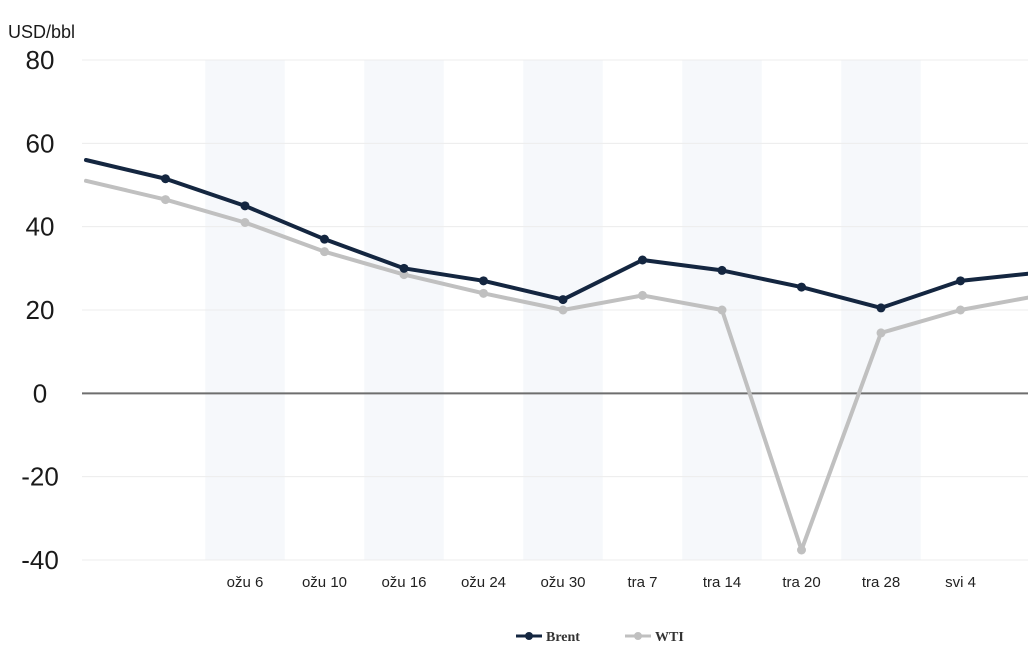 The height and width of the screenshot is (653, 1028). I want to click on y-axis-unit-label: USD/bbl, so click(41, 32).